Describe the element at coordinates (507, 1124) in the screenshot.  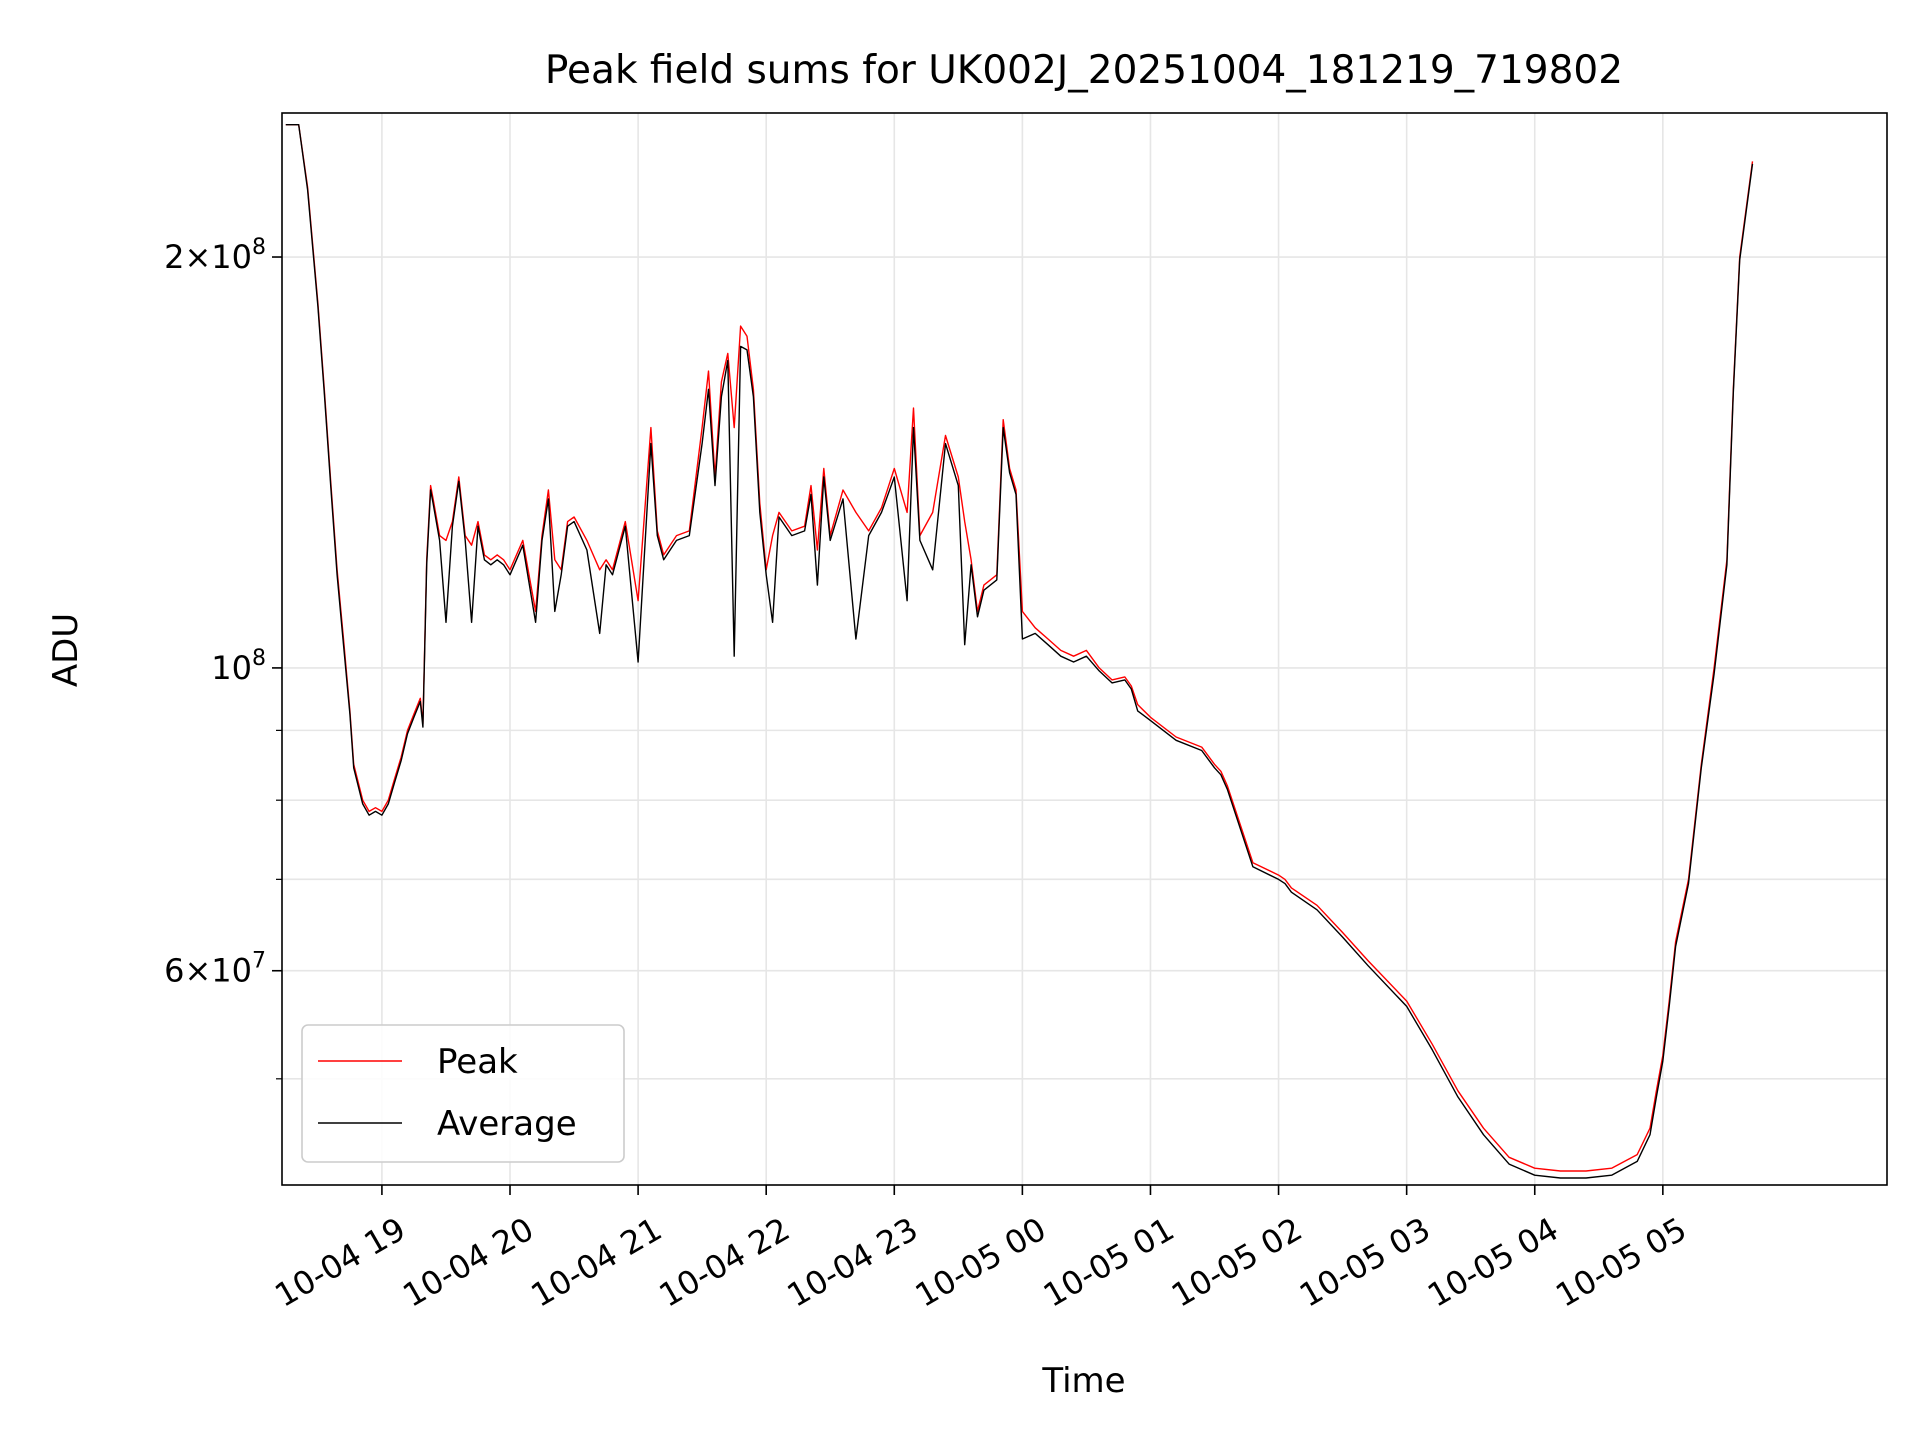
I see `legend-label-average: Average` at that location.